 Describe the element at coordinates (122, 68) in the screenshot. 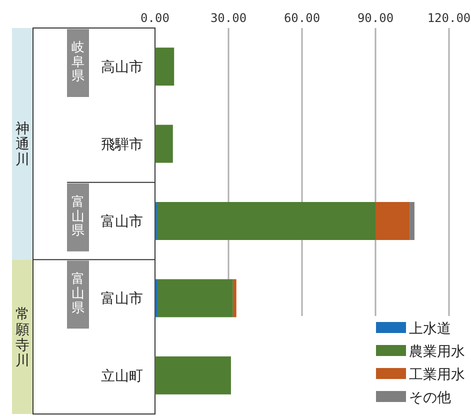

I see `y-tick-label: 高山市` at that location.